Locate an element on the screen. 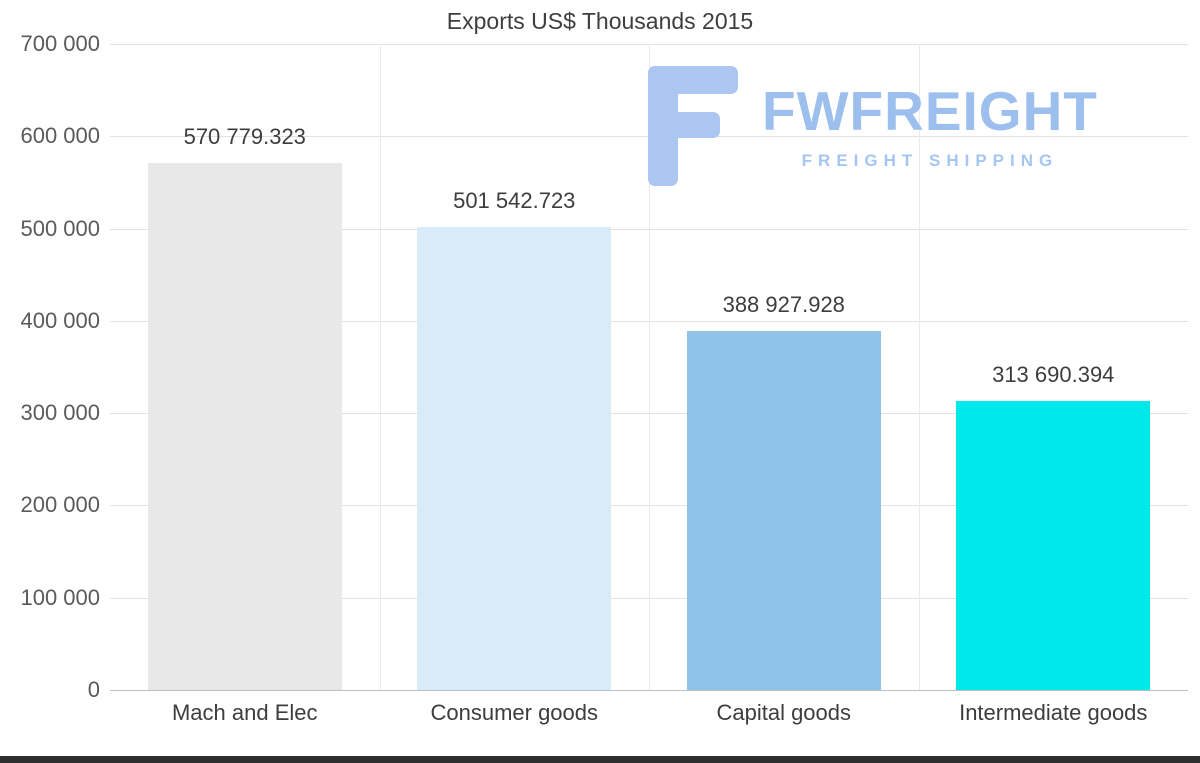  y-tick-label: 200 000 is located at coordinates (60, 505).